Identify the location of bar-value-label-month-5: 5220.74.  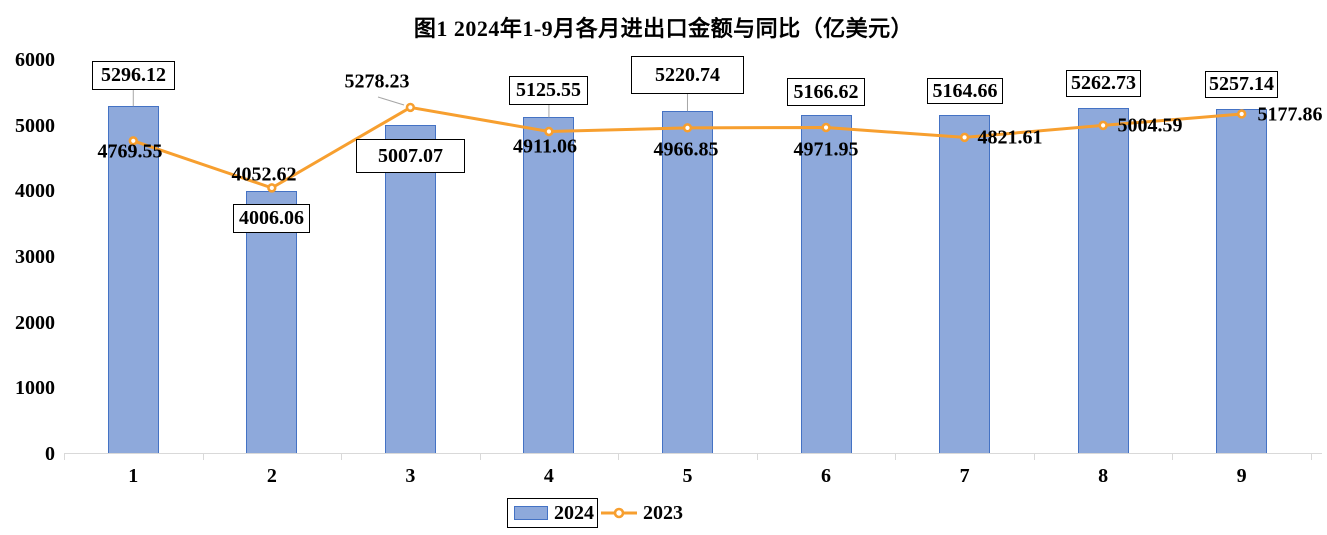
(687, 75).